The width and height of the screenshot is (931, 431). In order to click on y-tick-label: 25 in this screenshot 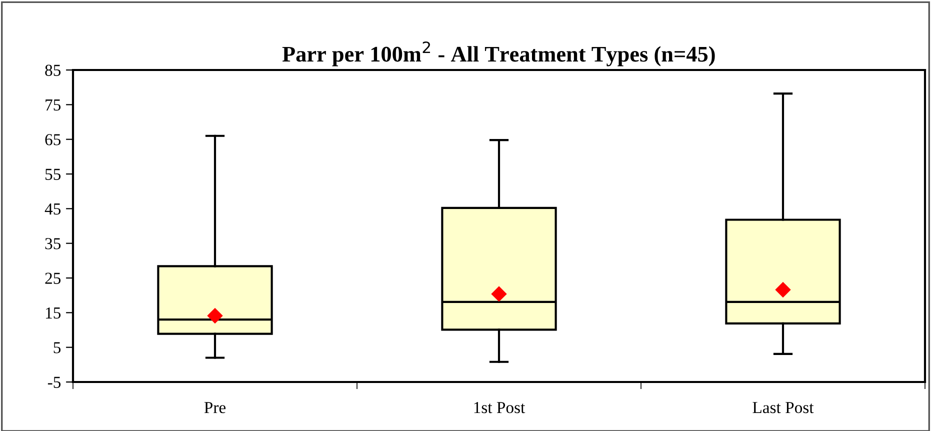, I will do `click(53, 278)`.